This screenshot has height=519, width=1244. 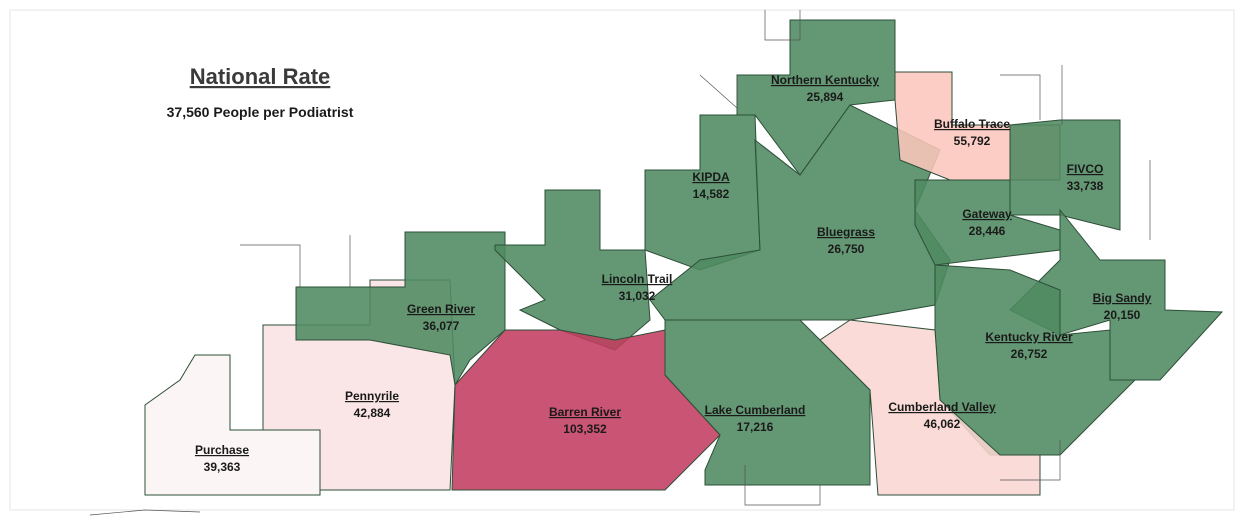 I want to click on region-name: Green River, so click(x=441, y=309).